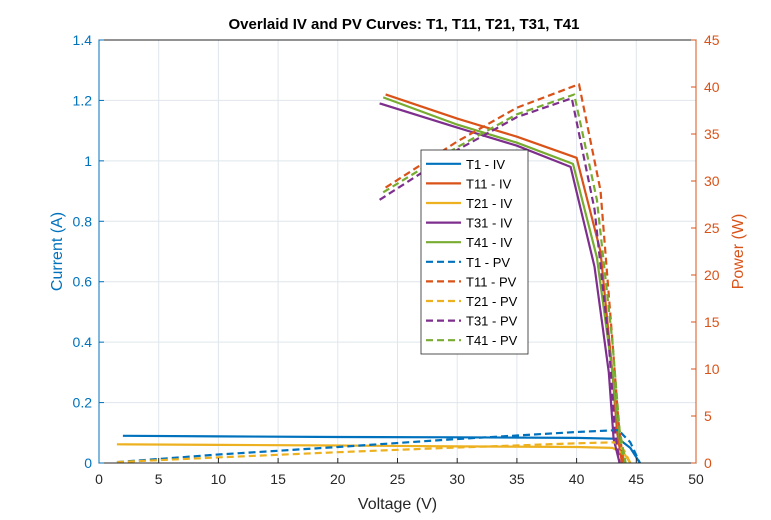  What do you see at coordinates (278, 479) in the screenshot?
I see `x-tick-label: 15` at bounding box center [278, 479].